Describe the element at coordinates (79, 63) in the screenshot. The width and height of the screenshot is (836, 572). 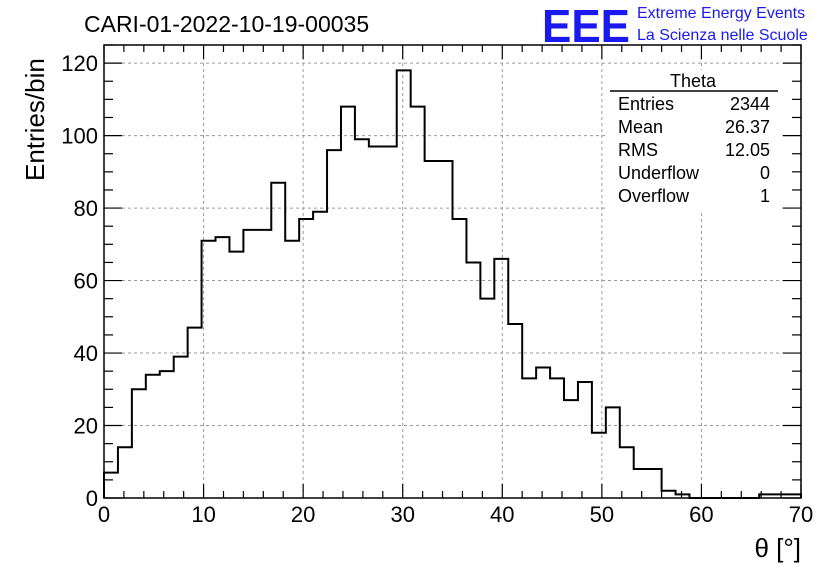
I see `y-tick-label: 120` at that location.